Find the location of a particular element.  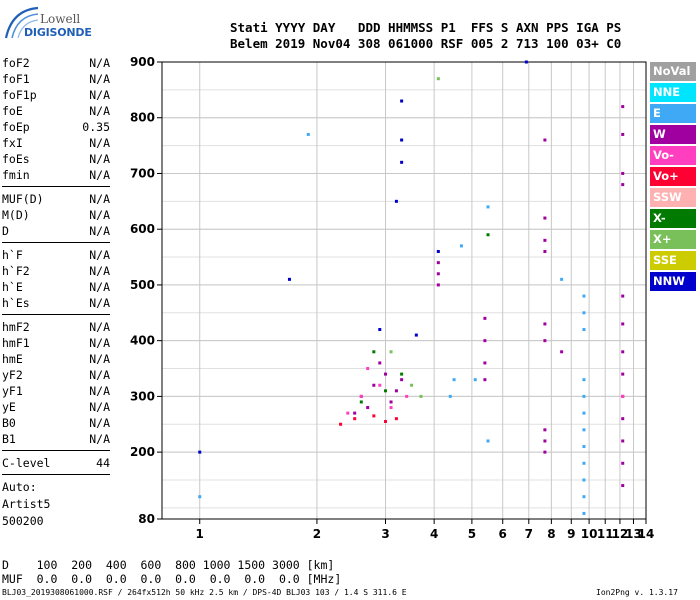

param-row: h`Es N/A is located at coordinates (56, 304).